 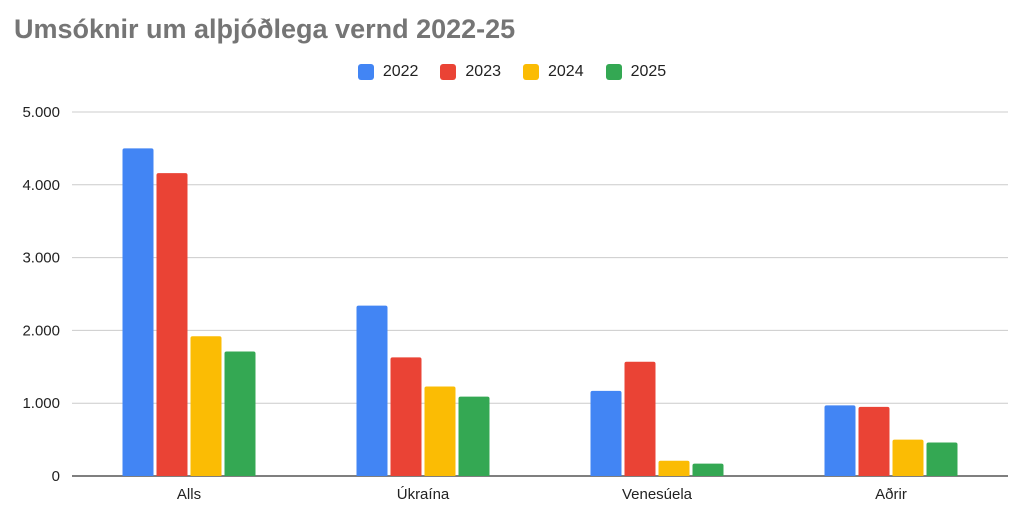 I want to click on y-tick-label: 3.000, so click(x=41, y=258).